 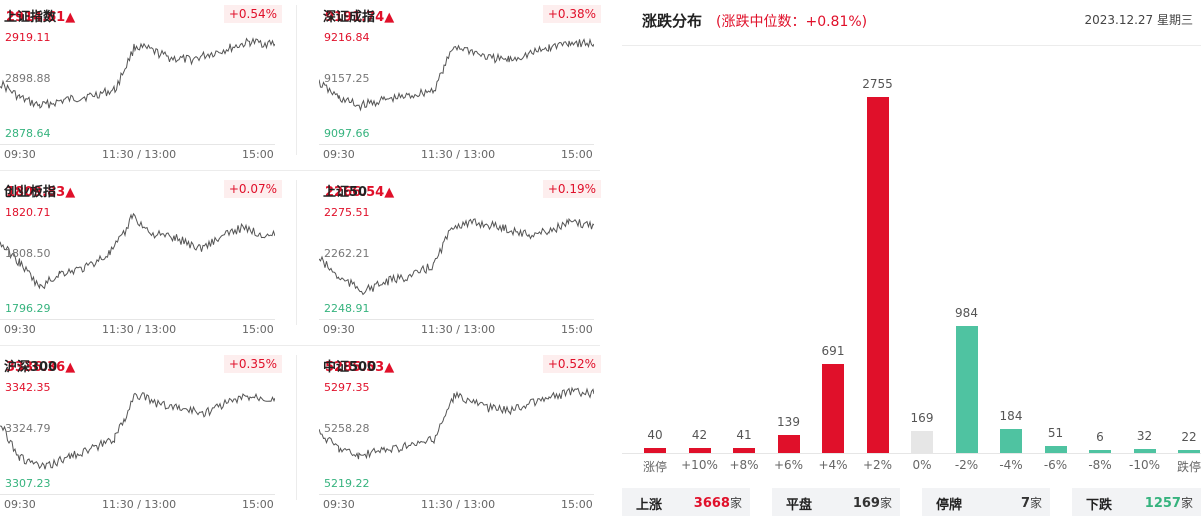 What do you see at coordinates (1100, 437) in the screenshot?
I see `bar-value-label: 6` at bounding box center [1100, 437].